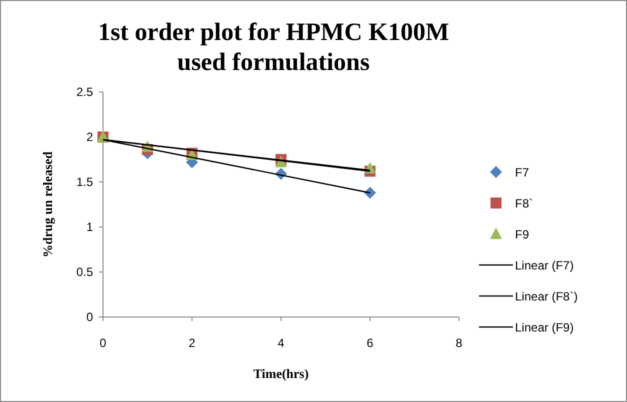 The width and height of the screenshot is (627, 402). Describe the element at coordinates (85, 182) in the screenshot. I see `y-tick-label: 1.5` at that location.